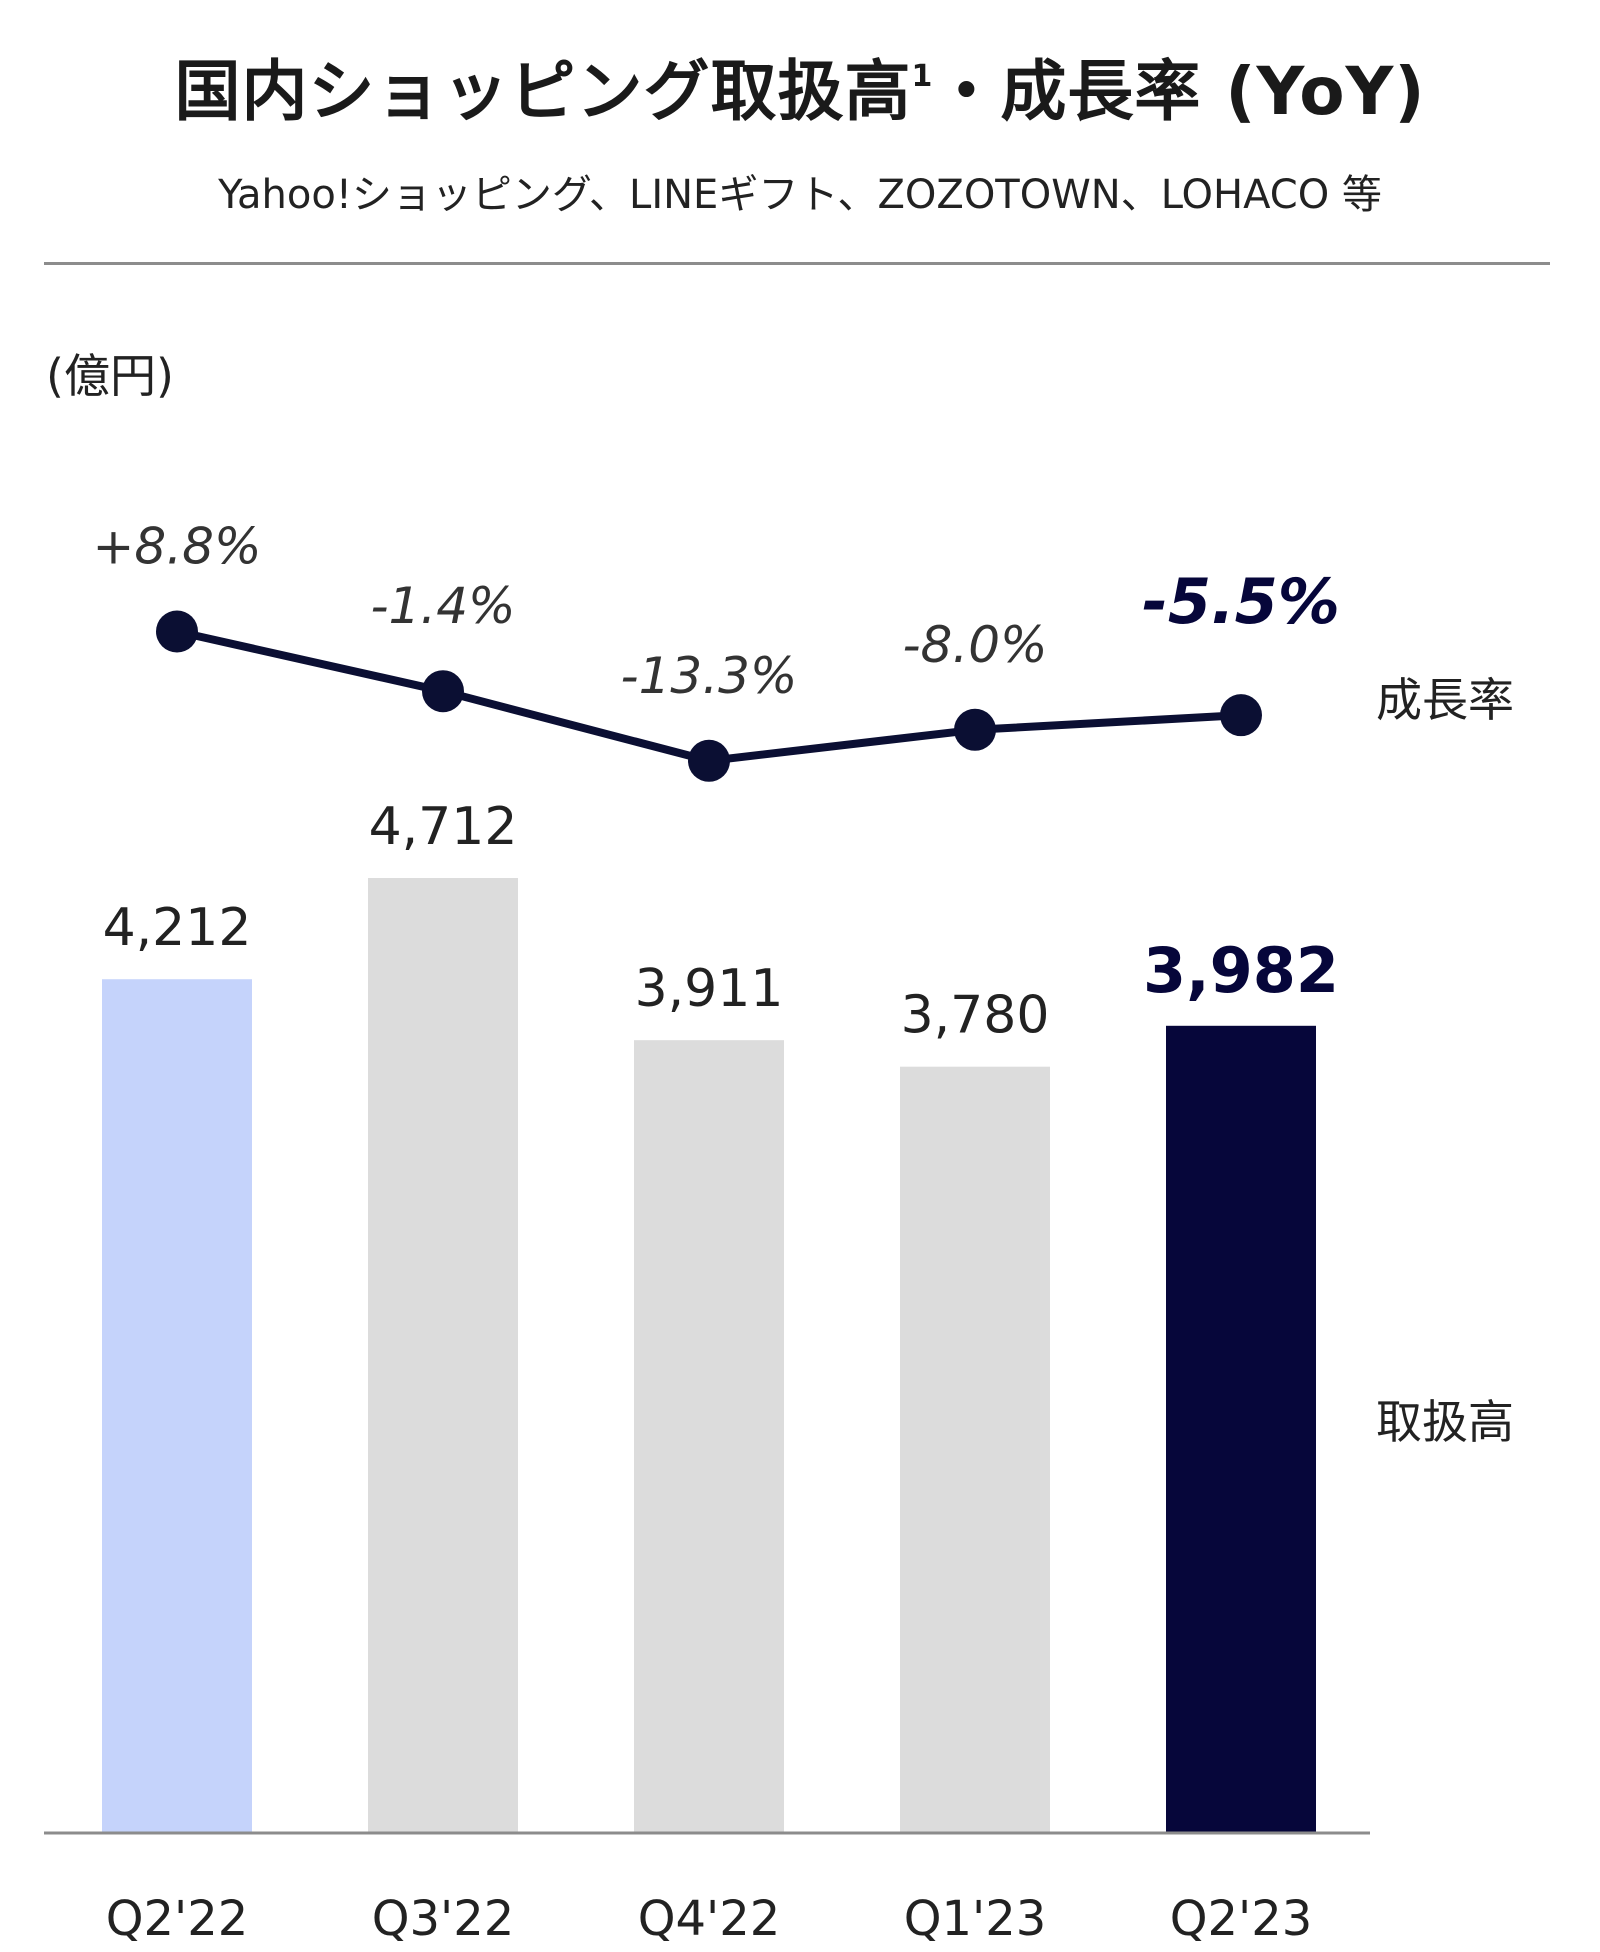 The width and height of the screenshot is (1600, 1952). I want to click on chart-title: 国内ショッピング取扱高1・成長率 (YoY), so click(800, 86).